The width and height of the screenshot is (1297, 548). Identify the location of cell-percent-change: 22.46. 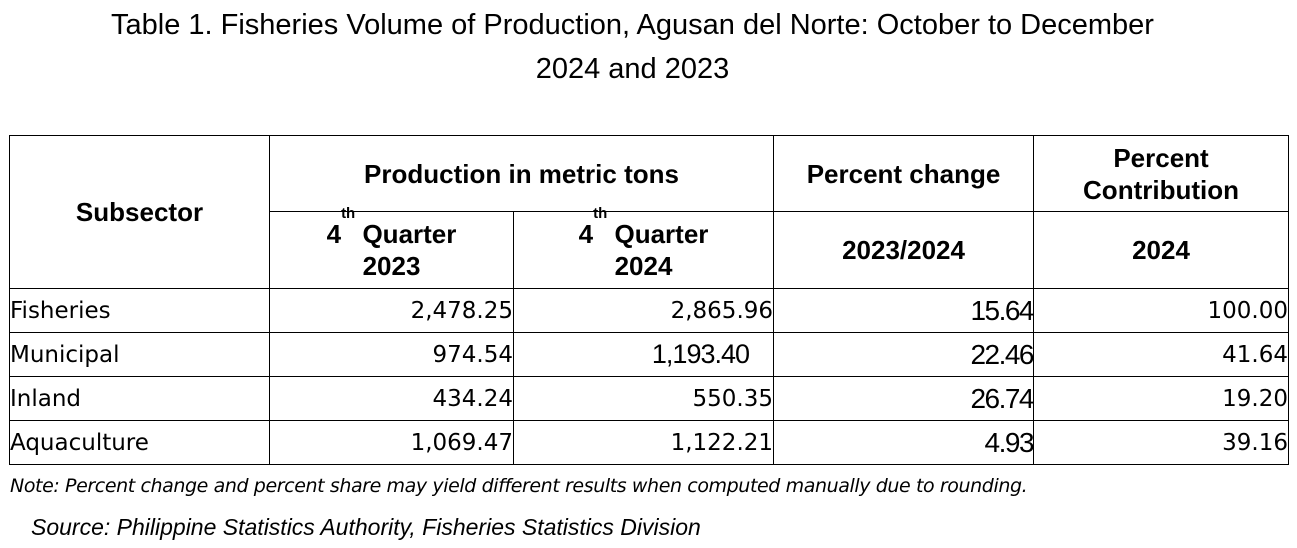
(904, 354).